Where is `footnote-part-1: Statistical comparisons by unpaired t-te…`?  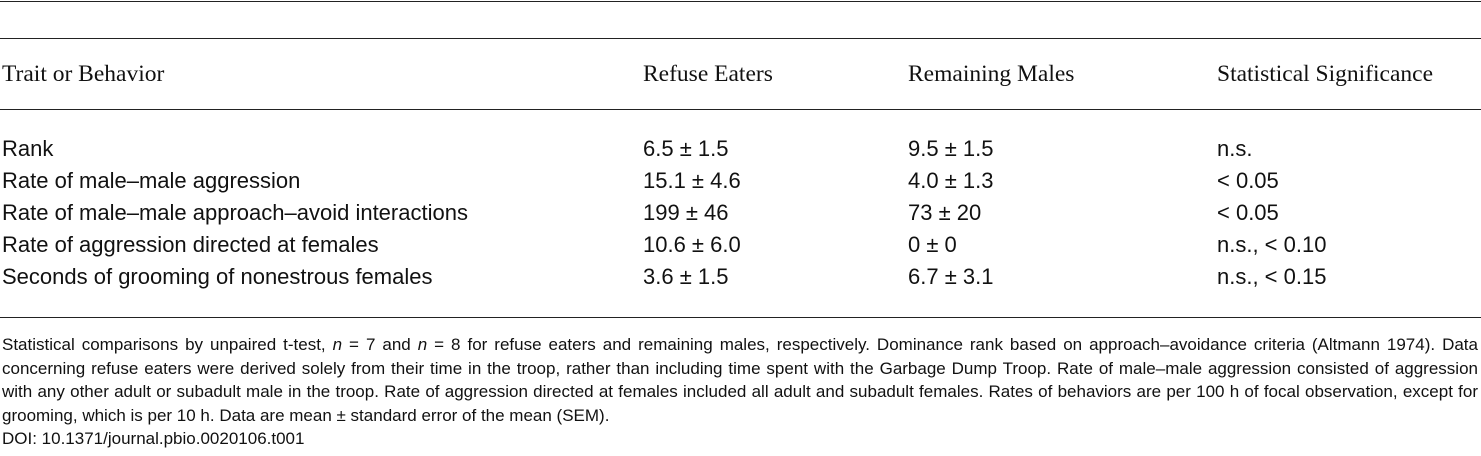
footnote-part-1: Statistical comparisons by unpaired t-te… is located at coordinates (167, 344).